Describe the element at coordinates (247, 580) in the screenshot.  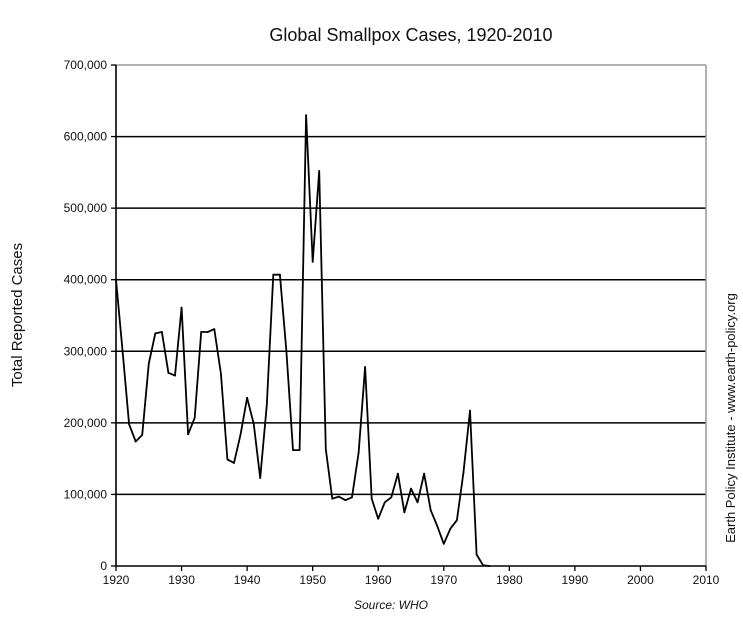
I see `x-tick-label: 1940` at that location.